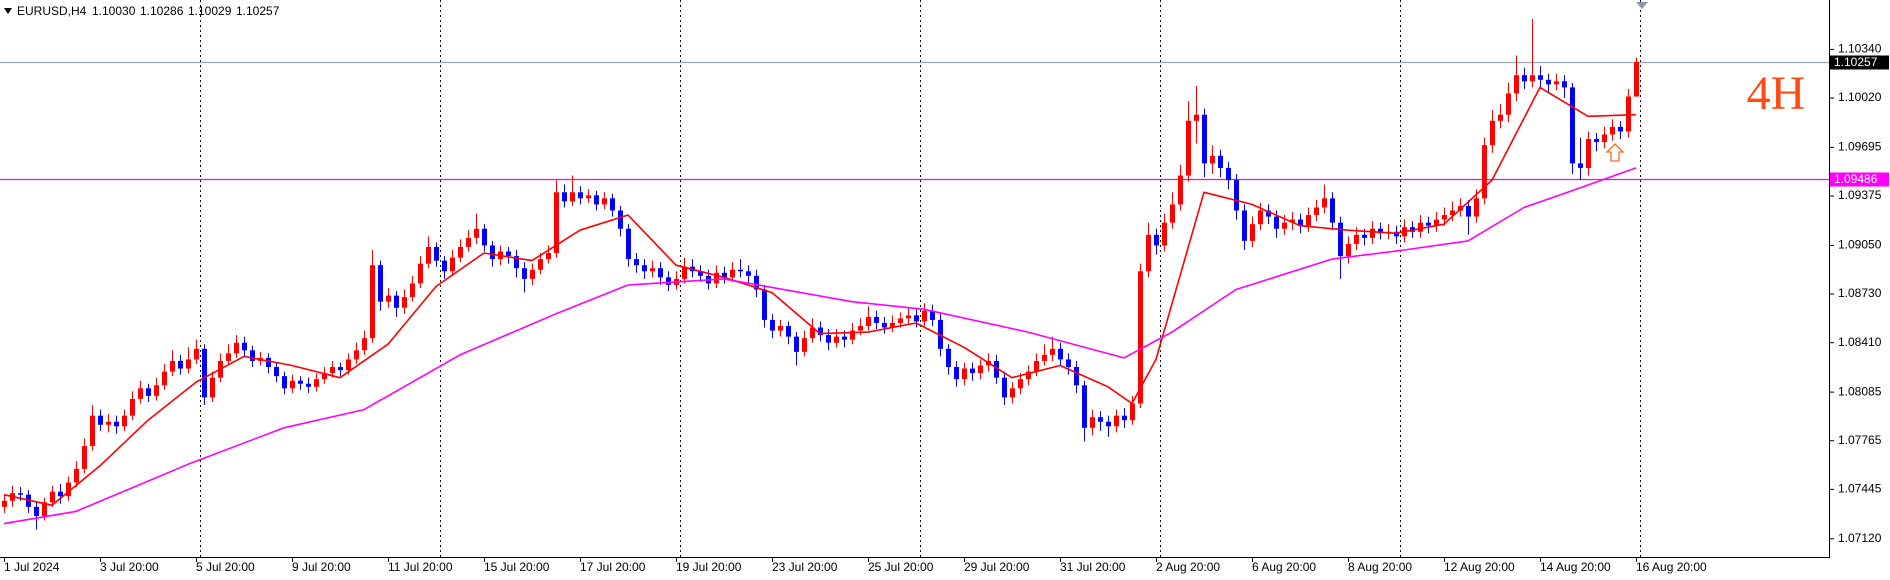  I want to click on x-tick-label: 31 Jul 20:00, so click(1093, 567).